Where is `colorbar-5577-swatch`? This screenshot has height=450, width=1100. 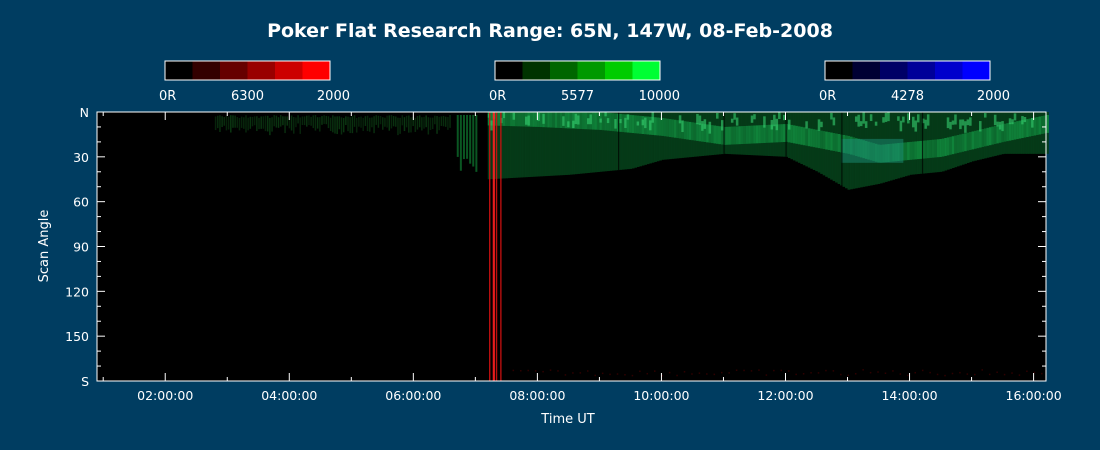
colorbar-5577-swatch is located at coordinates (564, 70).